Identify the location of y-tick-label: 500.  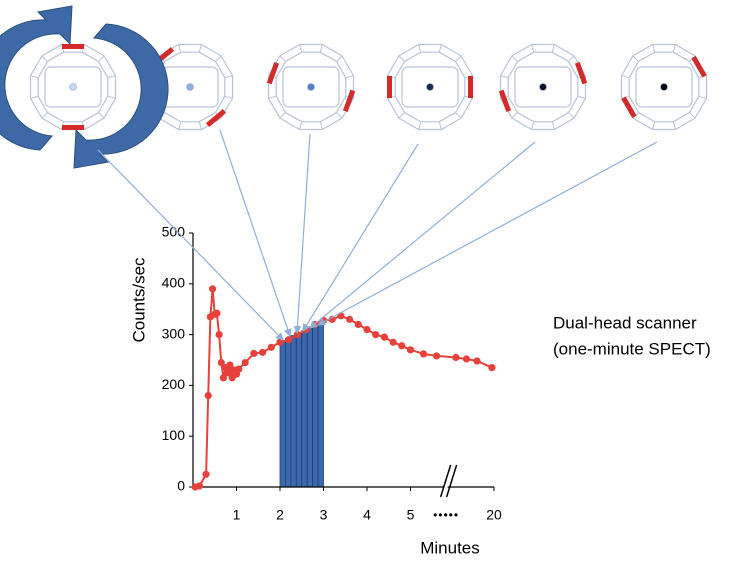
(174, 232).